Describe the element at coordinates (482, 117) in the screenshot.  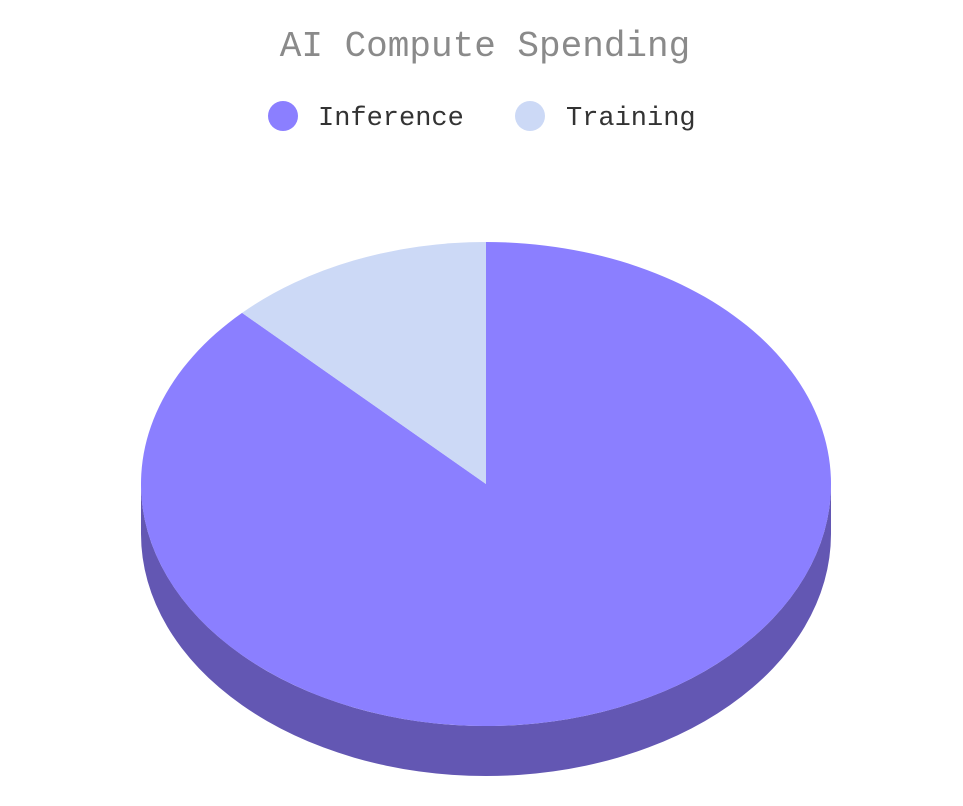
I see `legend: Inference Training` at that location.